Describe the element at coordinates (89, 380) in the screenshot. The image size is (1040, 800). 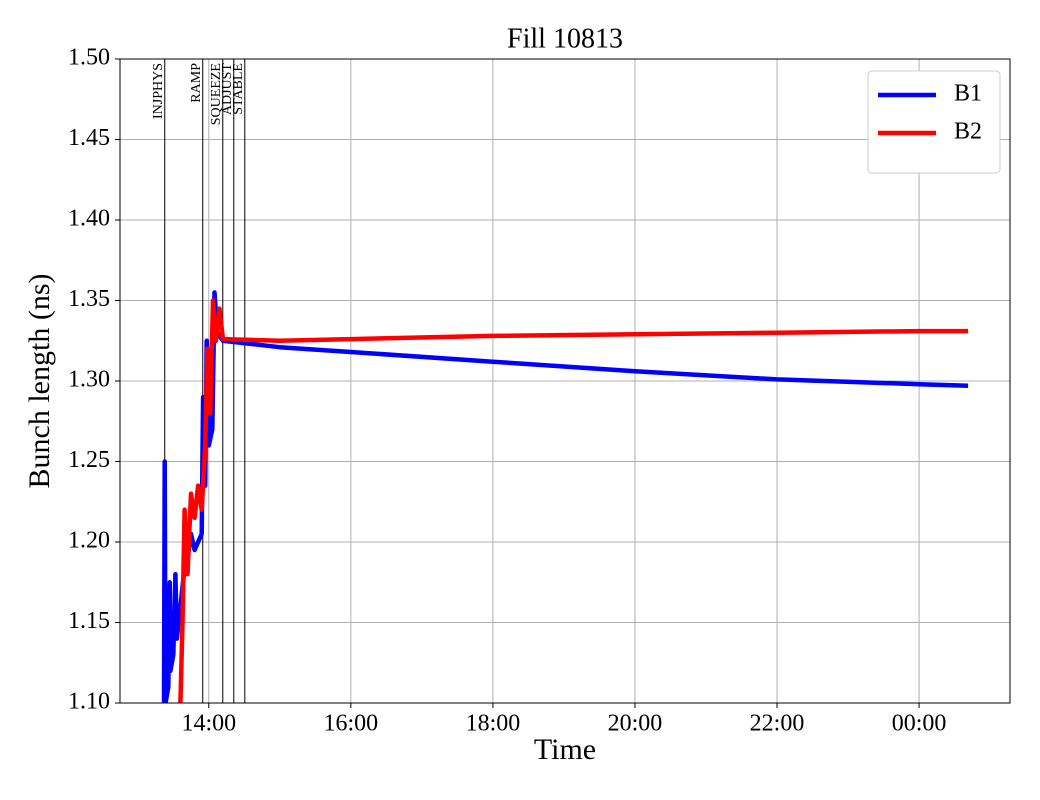
I see `y-tick-label: 1.30` at that location.